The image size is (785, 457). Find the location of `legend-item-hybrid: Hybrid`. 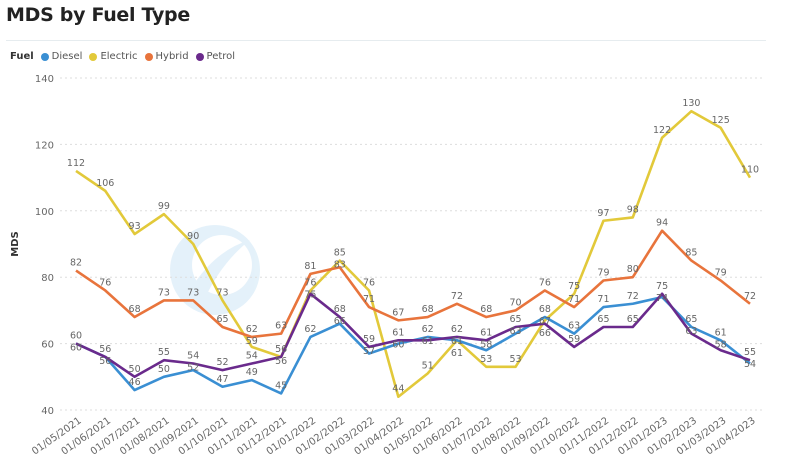

legend-item-hybrid: Hybrid is located at coordinates (166, 56).